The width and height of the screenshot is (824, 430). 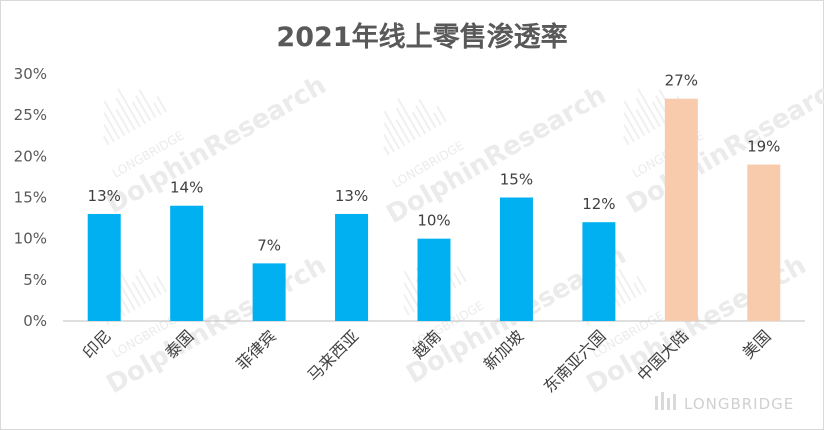 What do you see at coordinates (516, 180) in the screenshot?
I see `data-label: 15%` at bounding box center [516, 180].